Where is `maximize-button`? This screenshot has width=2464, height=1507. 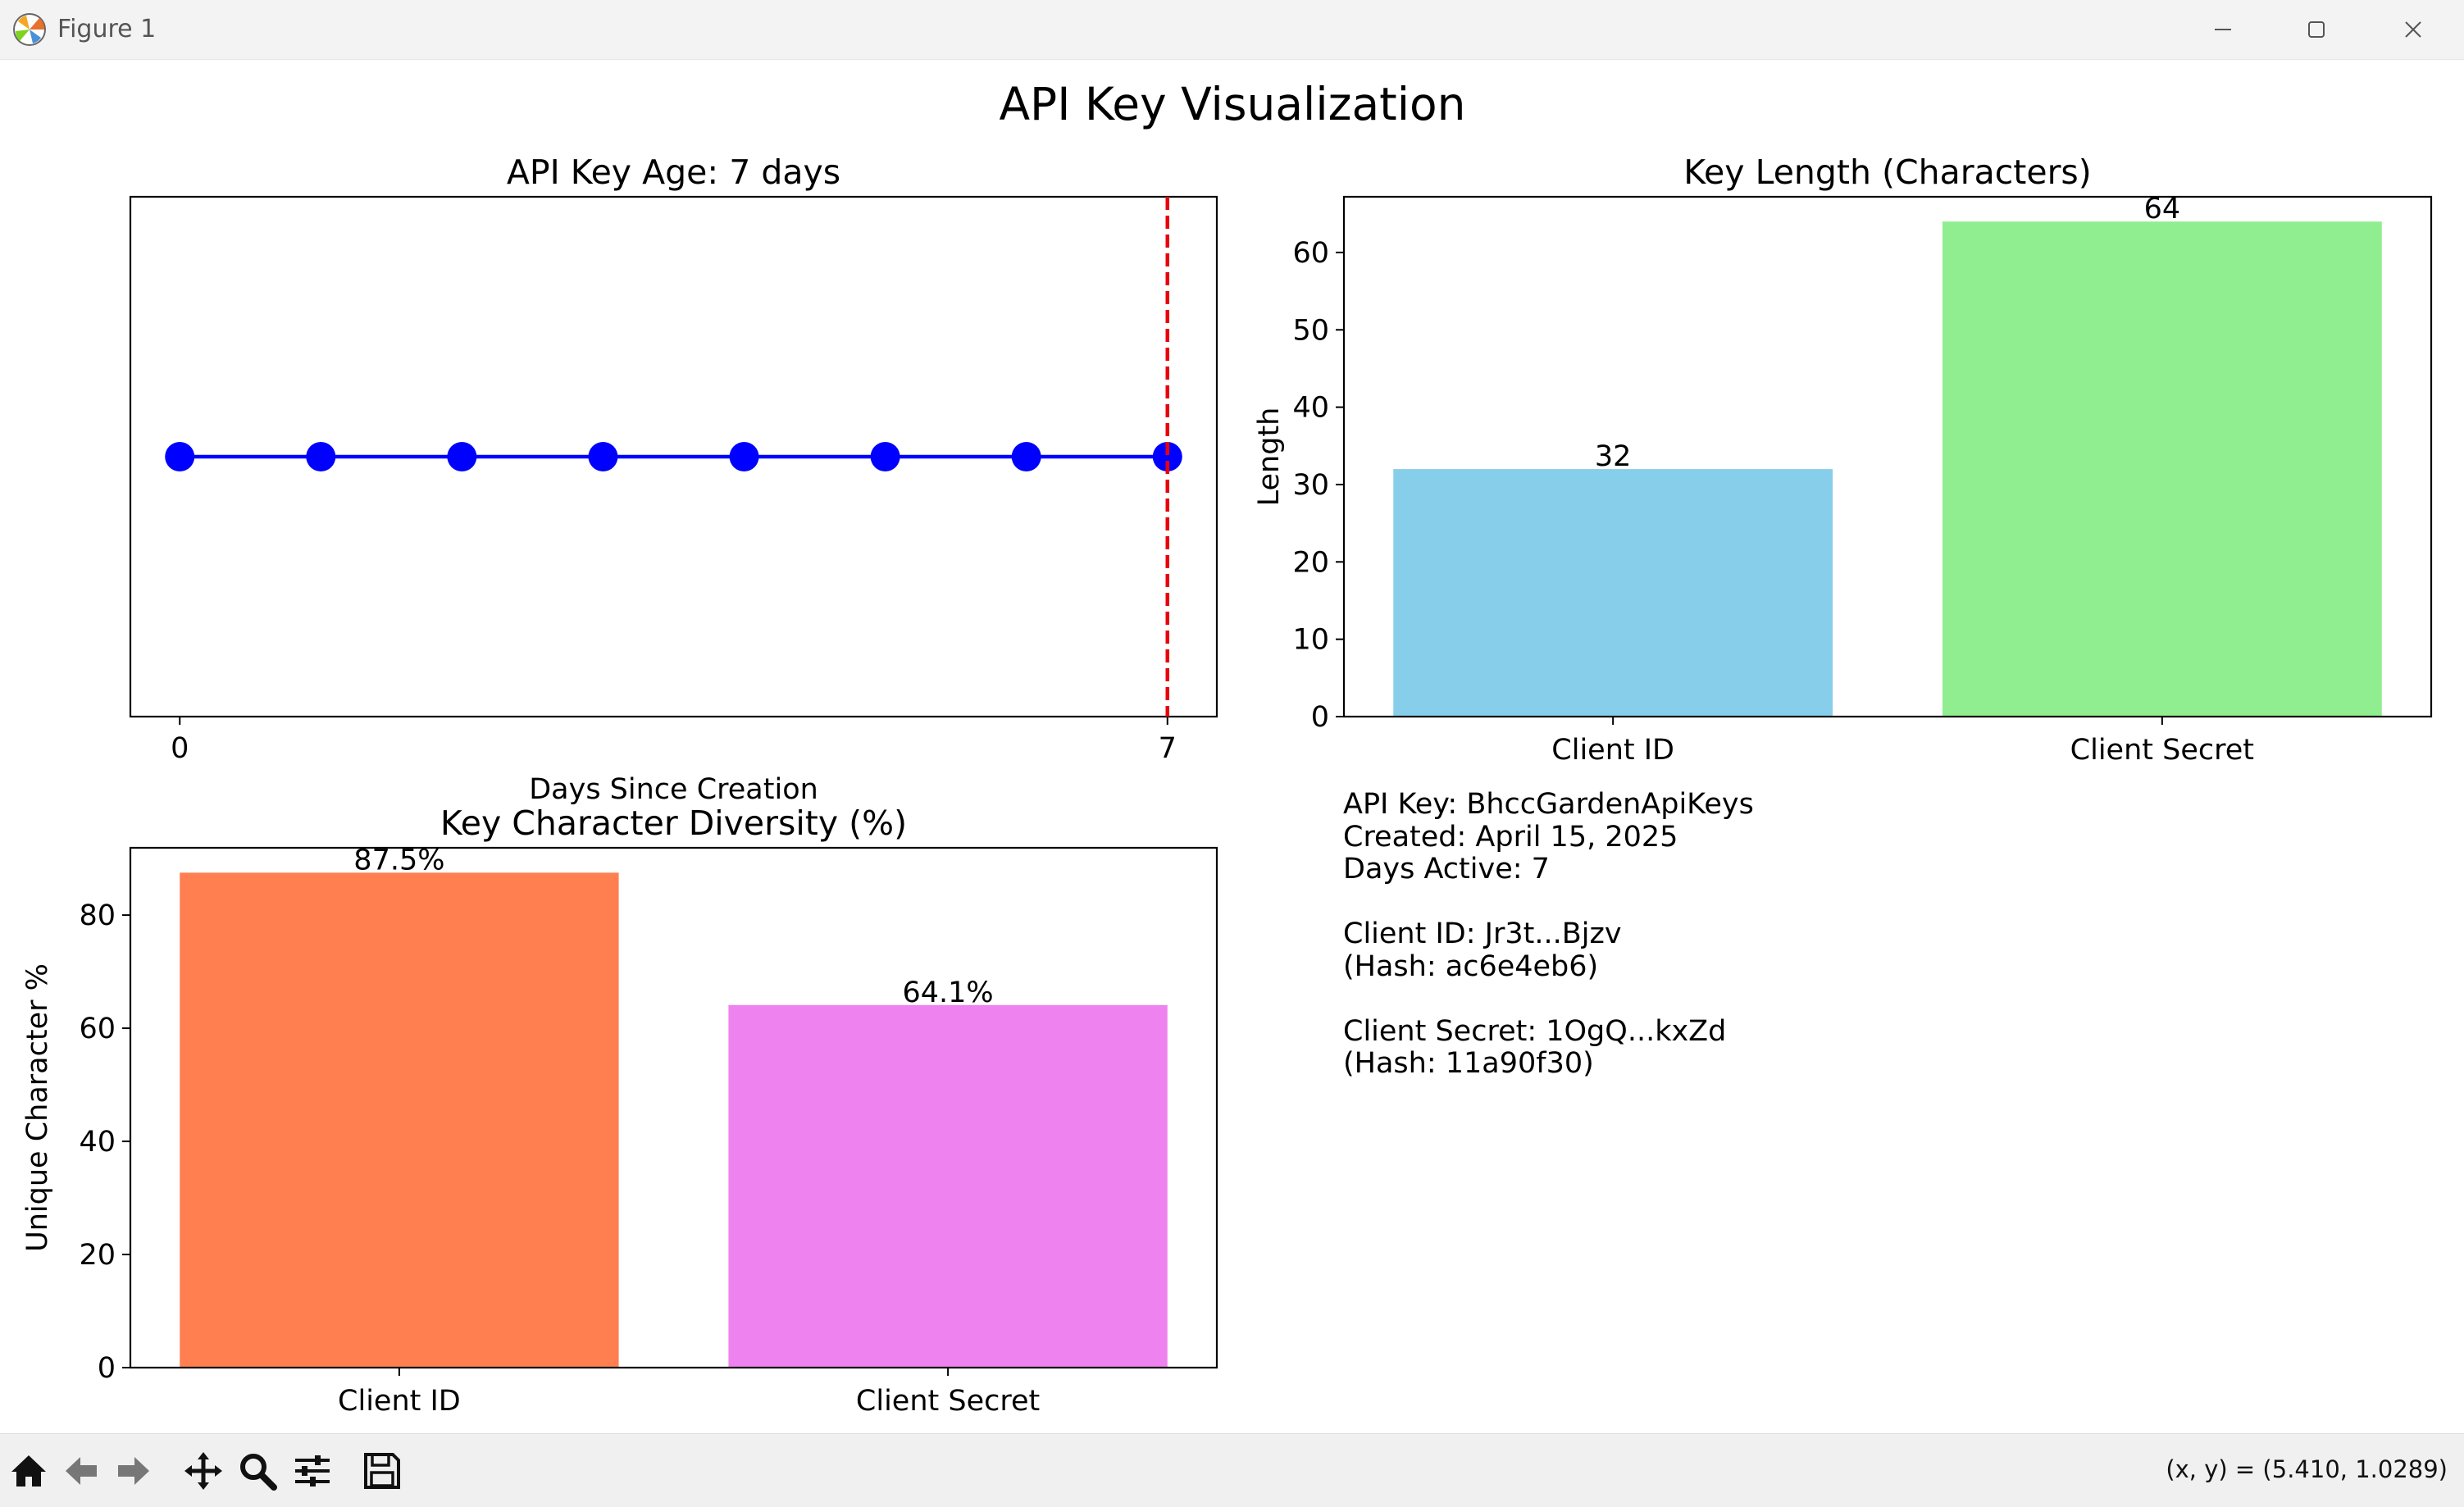 maximize-button is located at coordinates (2316, 29).